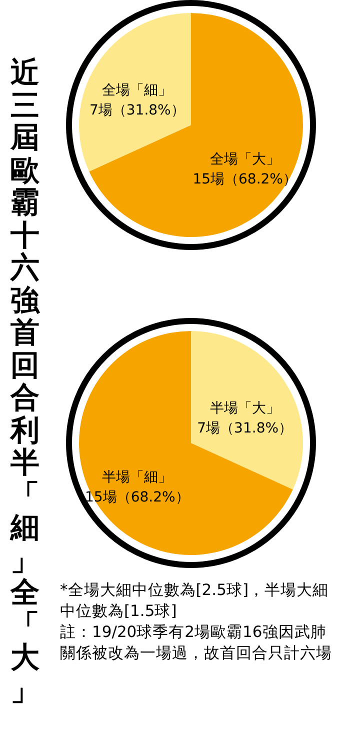 The width and height of the screenshot is (343, 729). Describe the element at coordinates (137, 478) in the screenshot. I see `slice-label: 半場「細」` at that location.